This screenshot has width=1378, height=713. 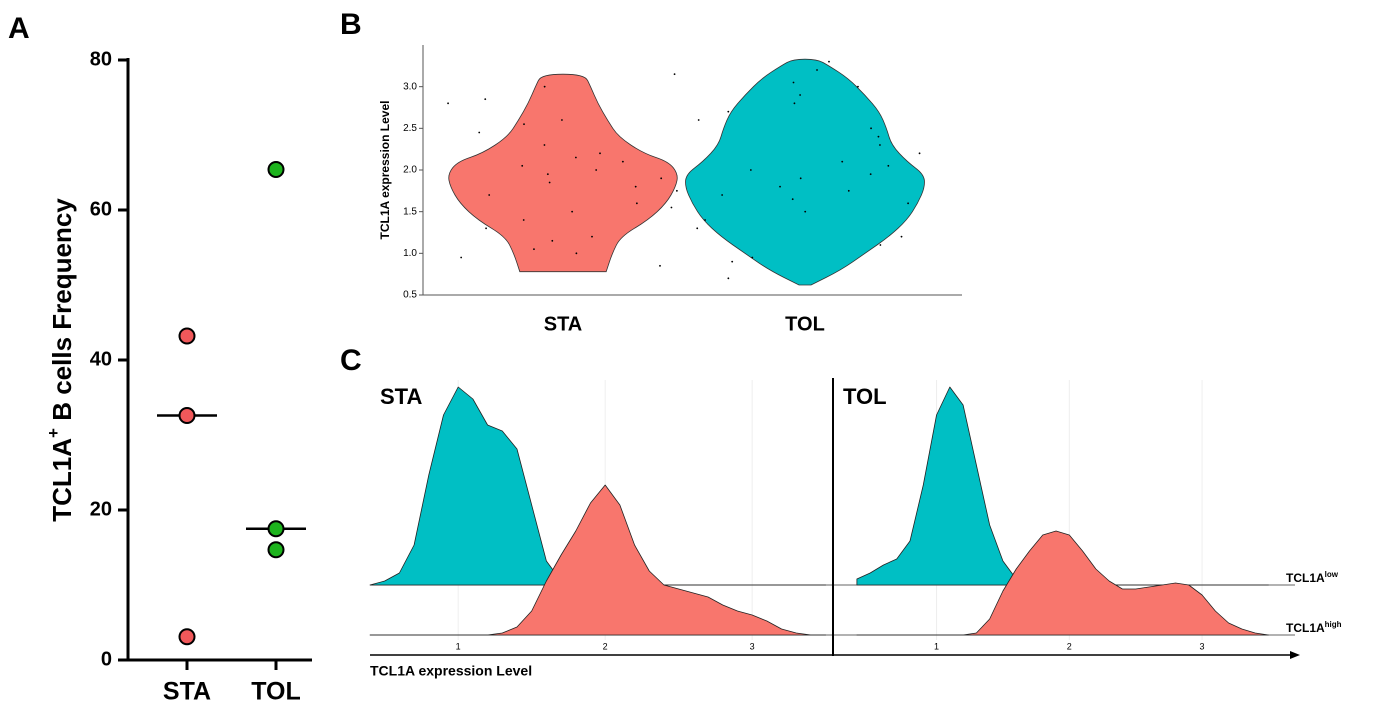 I want to click on y-axis-label: TCL1A expression Level, so click(x=385, y=170).